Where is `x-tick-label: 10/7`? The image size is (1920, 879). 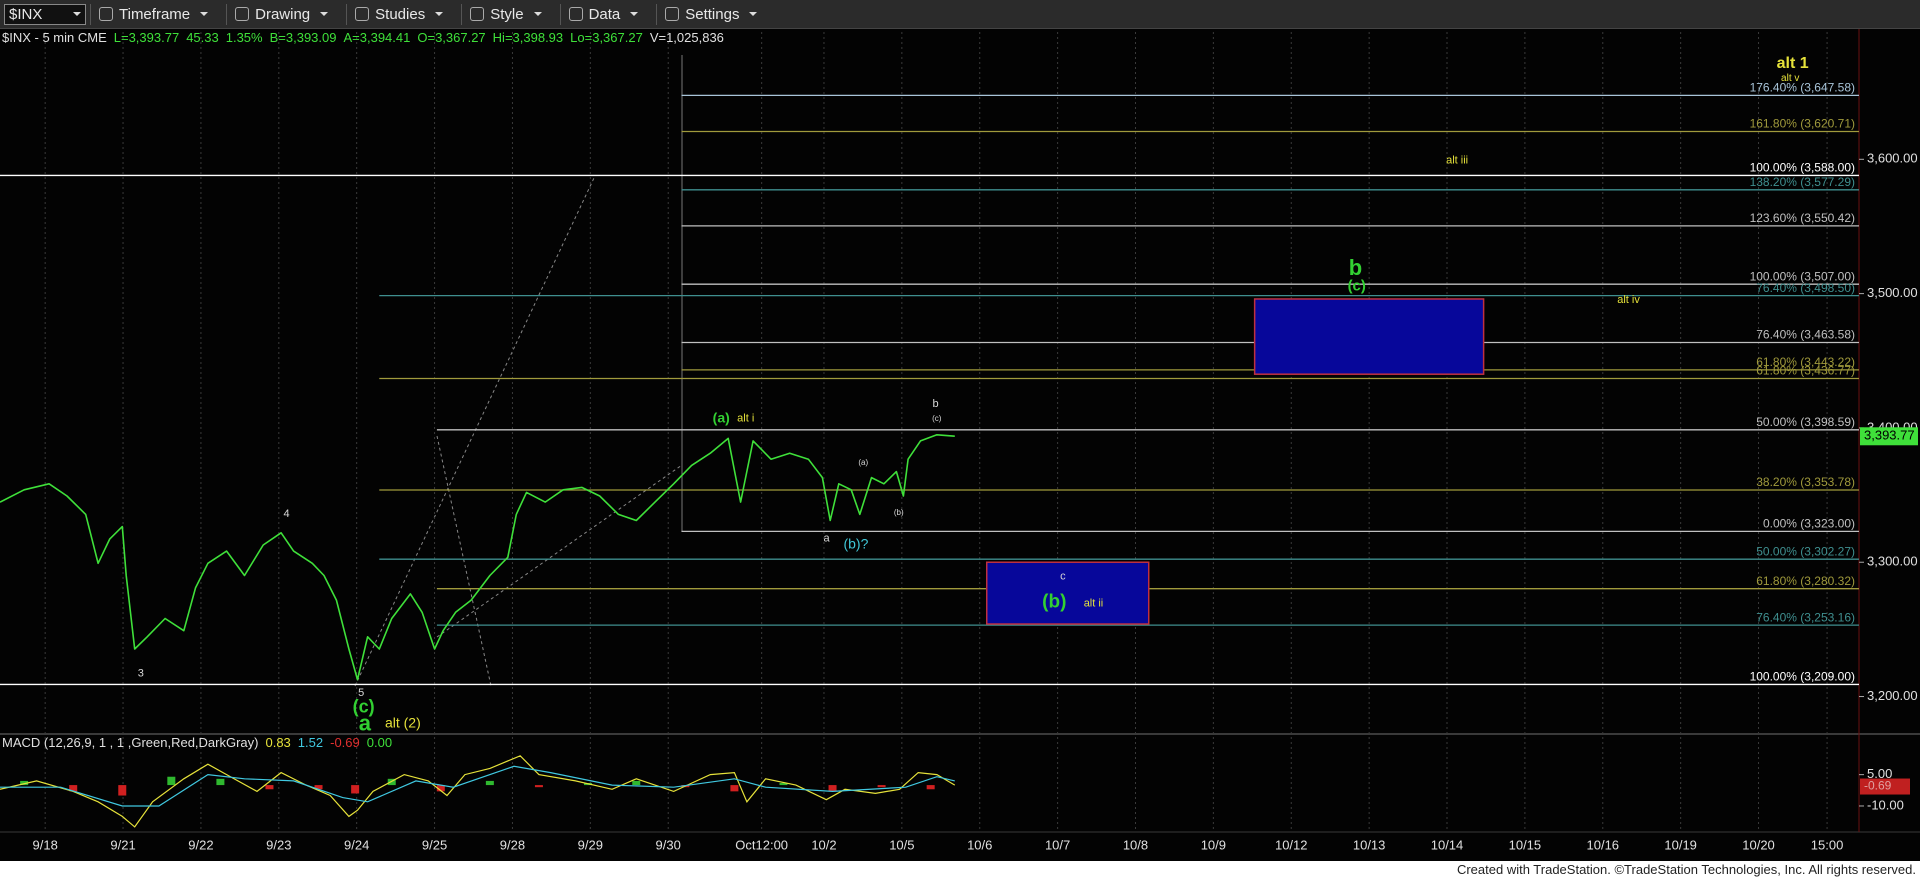 x-tick-label: 10/7 is located at coordinates (1057, 844).